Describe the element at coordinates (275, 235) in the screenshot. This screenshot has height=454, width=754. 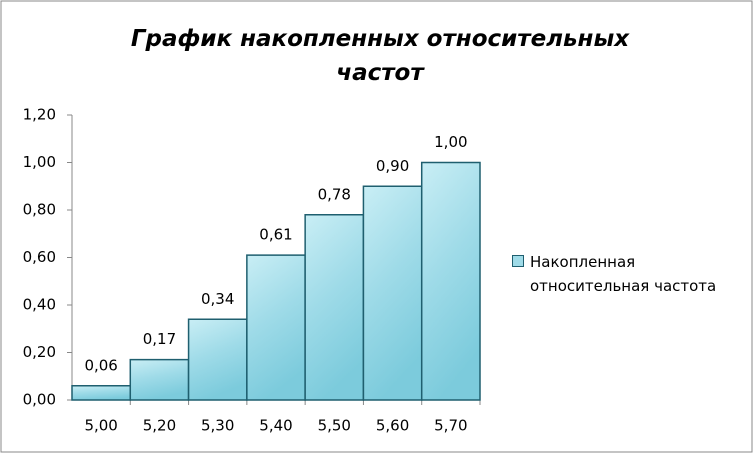
I see `data-label: 0,61` at that location.